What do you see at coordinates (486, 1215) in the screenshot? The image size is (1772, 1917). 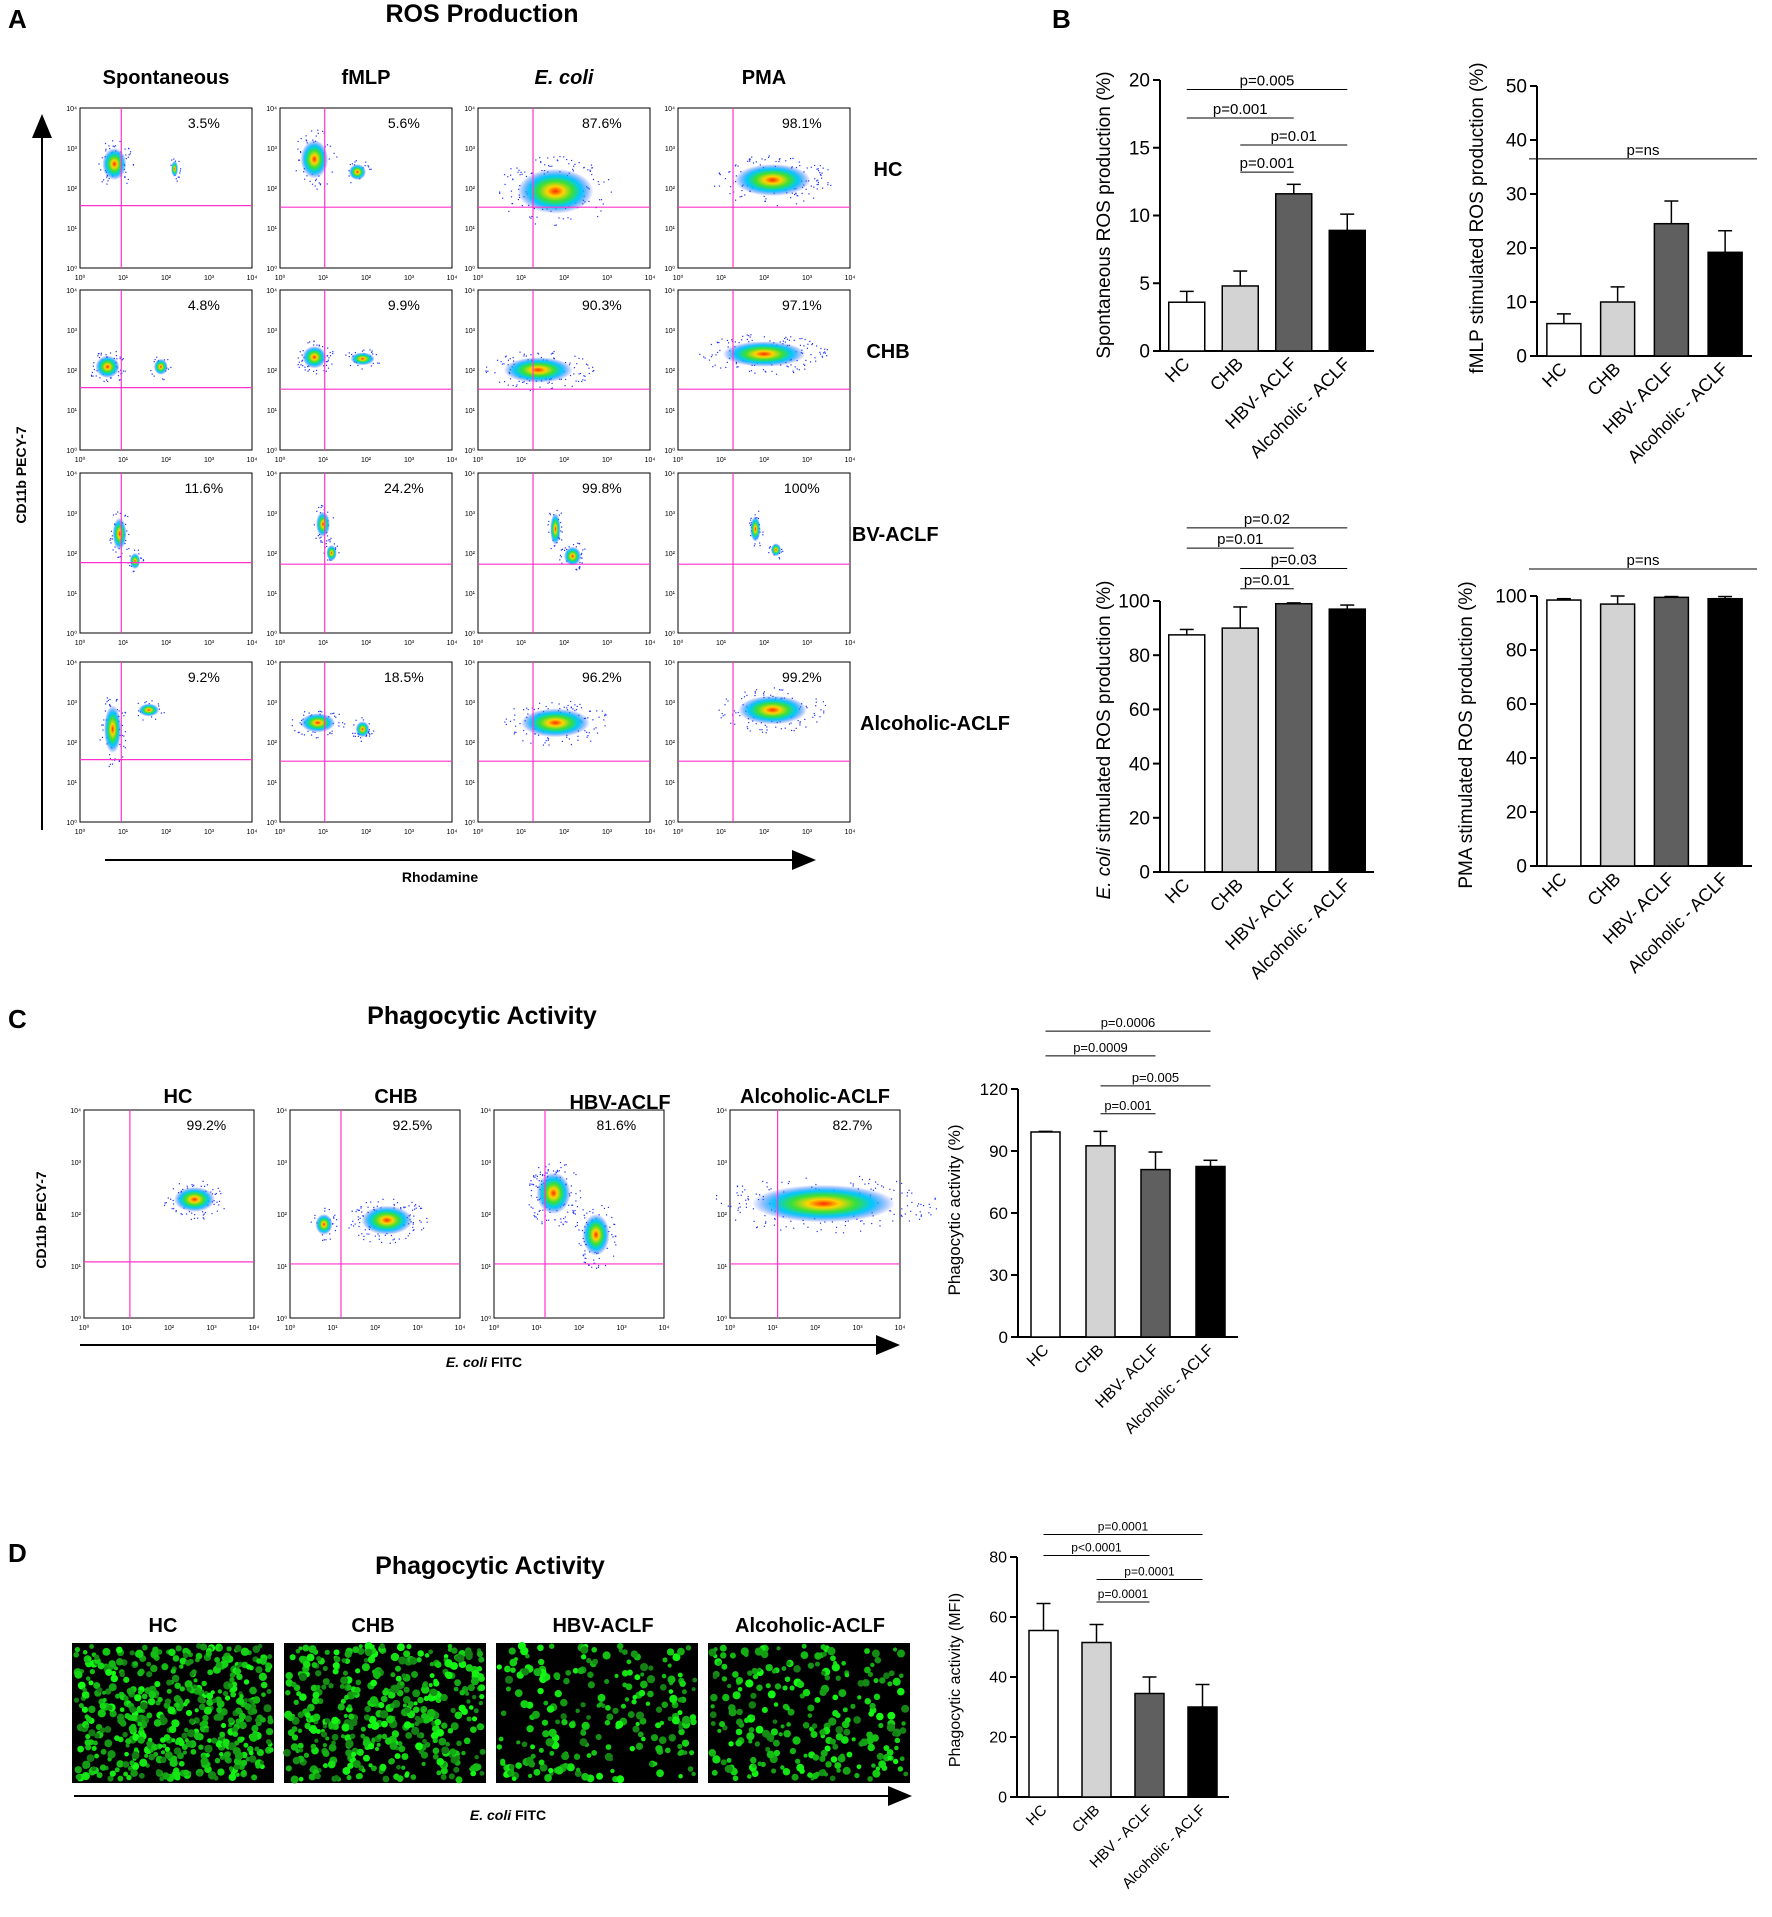 I see `y-tick-label: 10²` at bounding box center [486, 1215].